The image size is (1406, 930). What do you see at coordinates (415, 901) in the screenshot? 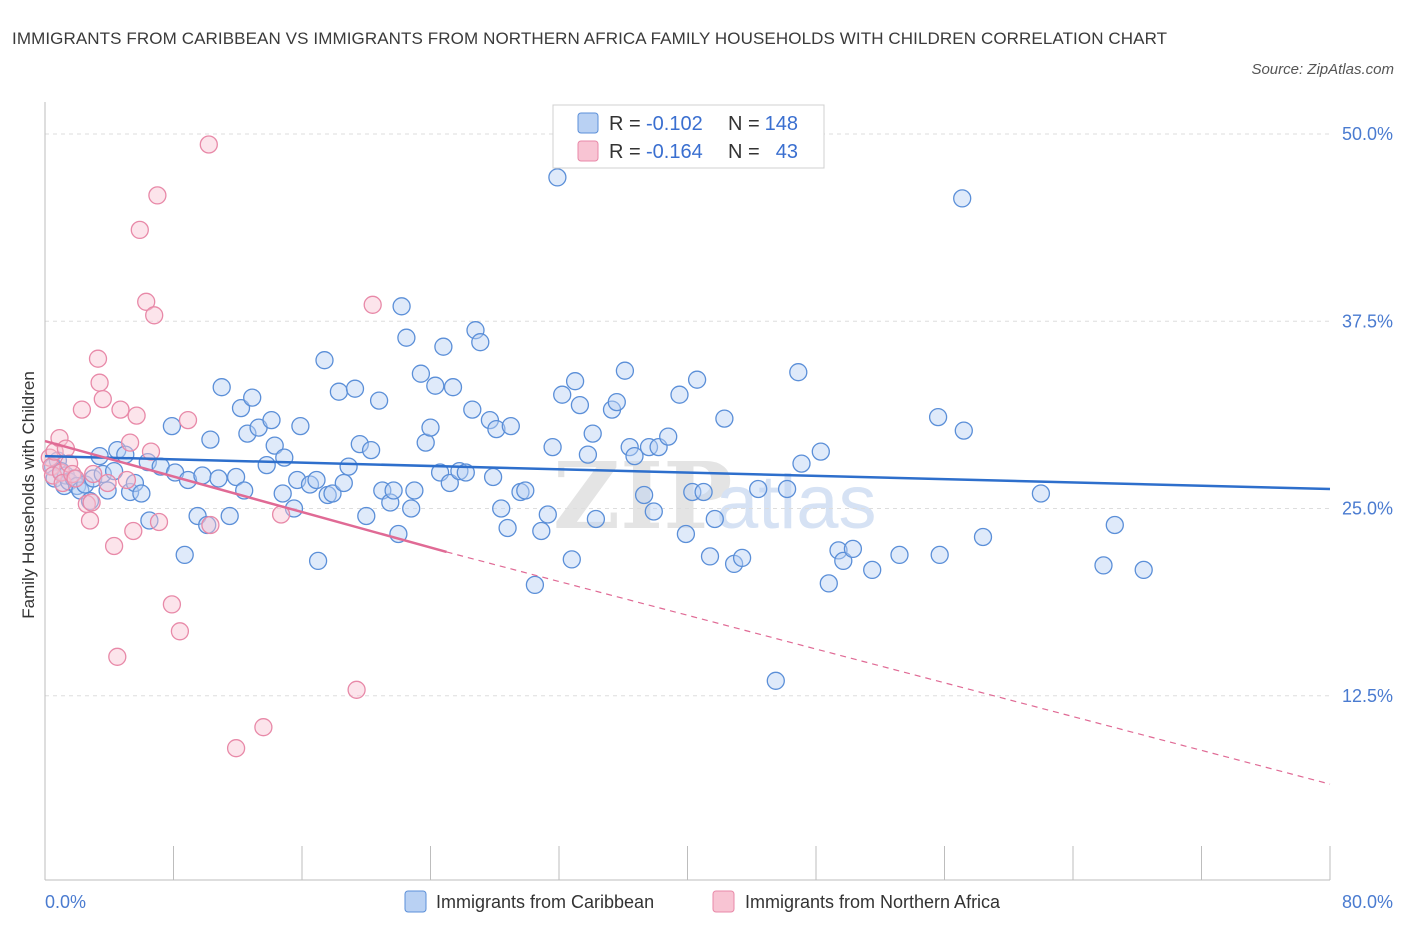
I see `series-legend-swatch-caribbean` at bounding box center [415, 901].